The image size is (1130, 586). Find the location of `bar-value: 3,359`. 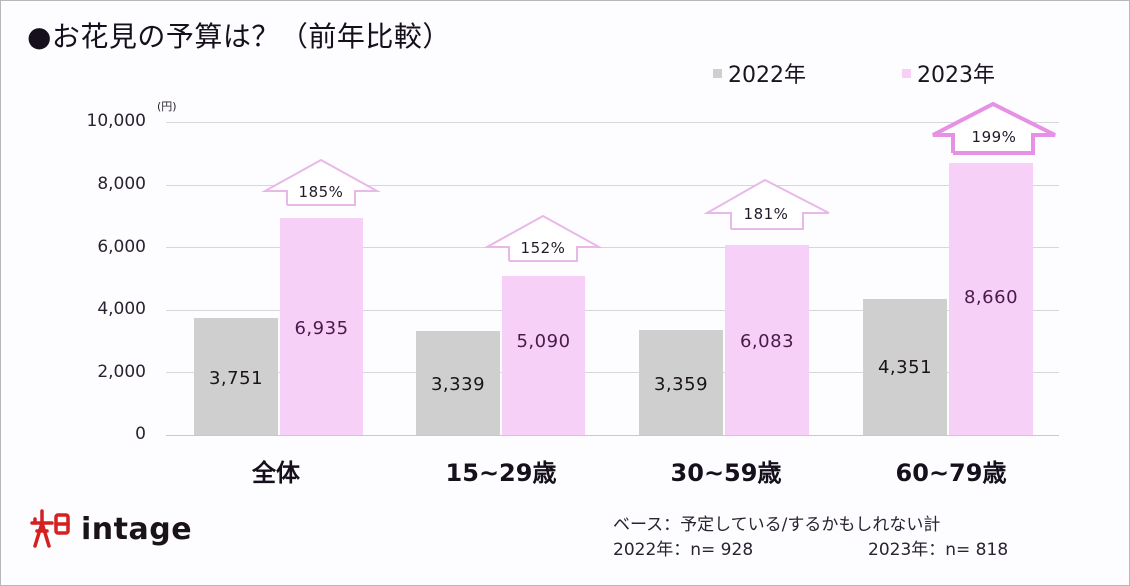

bar-value: 3,359 is located at coordinates (681, 384).